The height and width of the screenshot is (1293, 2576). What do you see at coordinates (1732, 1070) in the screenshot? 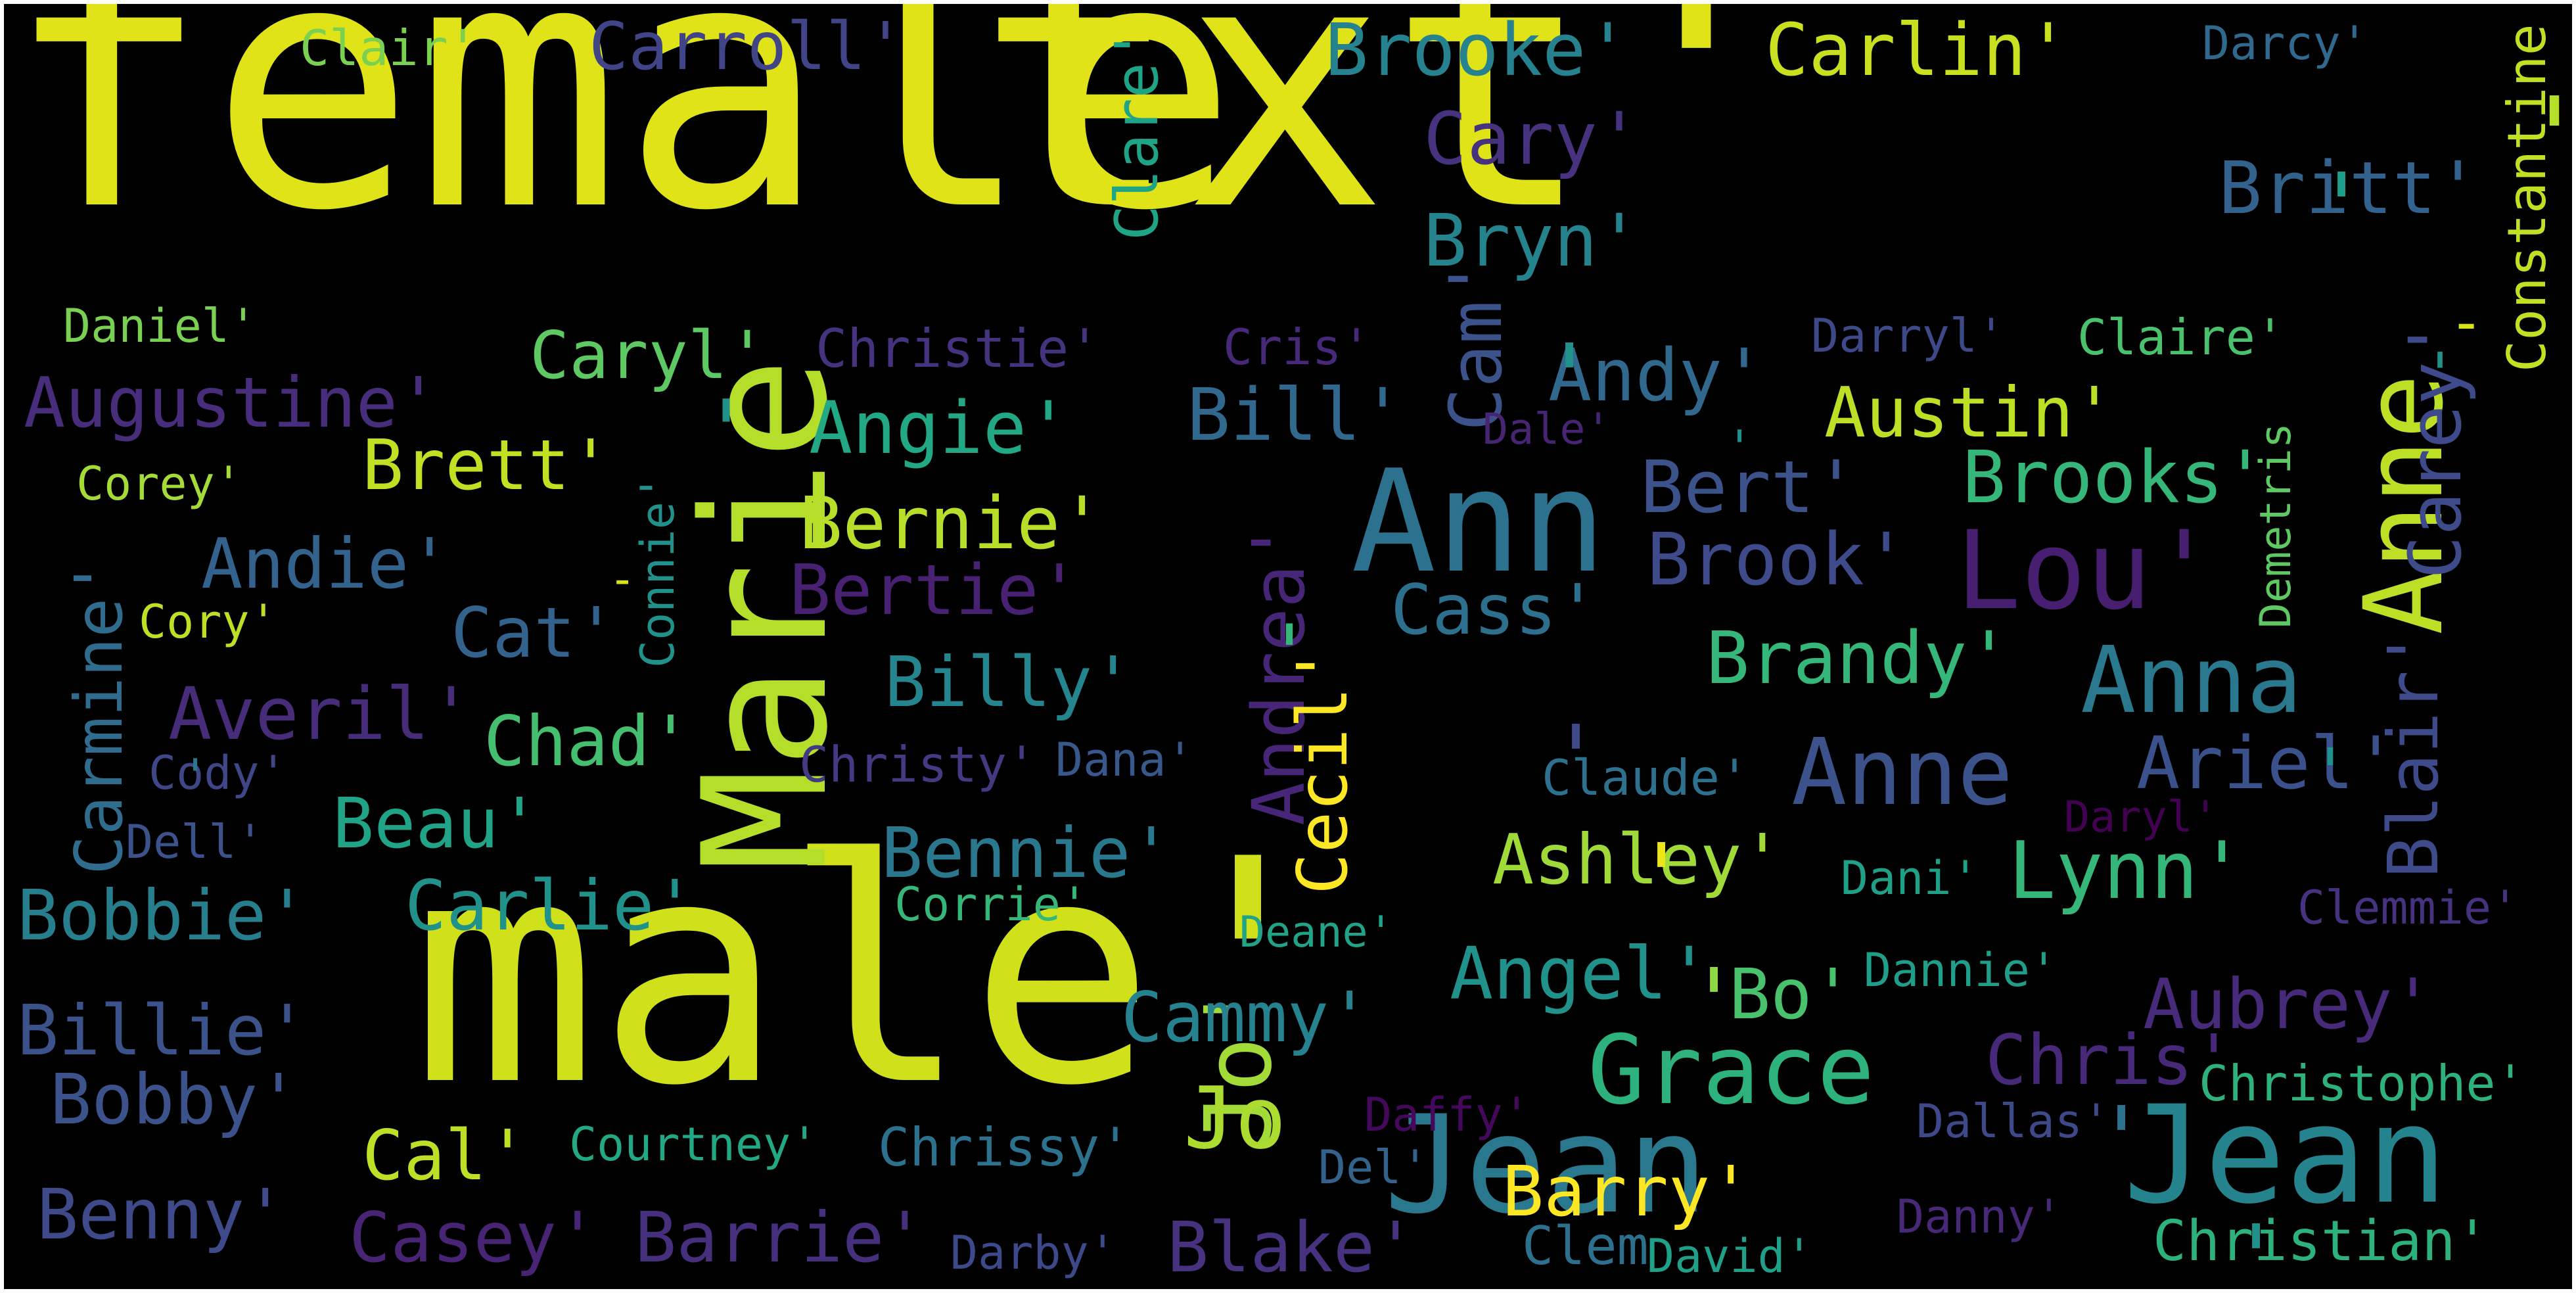
I see `cloud-word: Grace` at bounding box center [1732, 1070].